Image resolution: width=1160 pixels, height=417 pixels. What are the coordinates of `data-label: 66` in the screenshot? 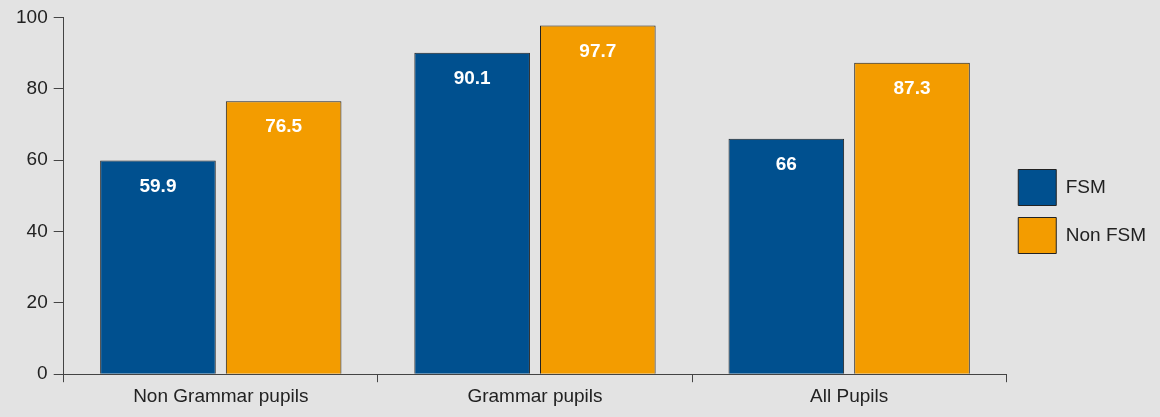 It's located at (786, 163).